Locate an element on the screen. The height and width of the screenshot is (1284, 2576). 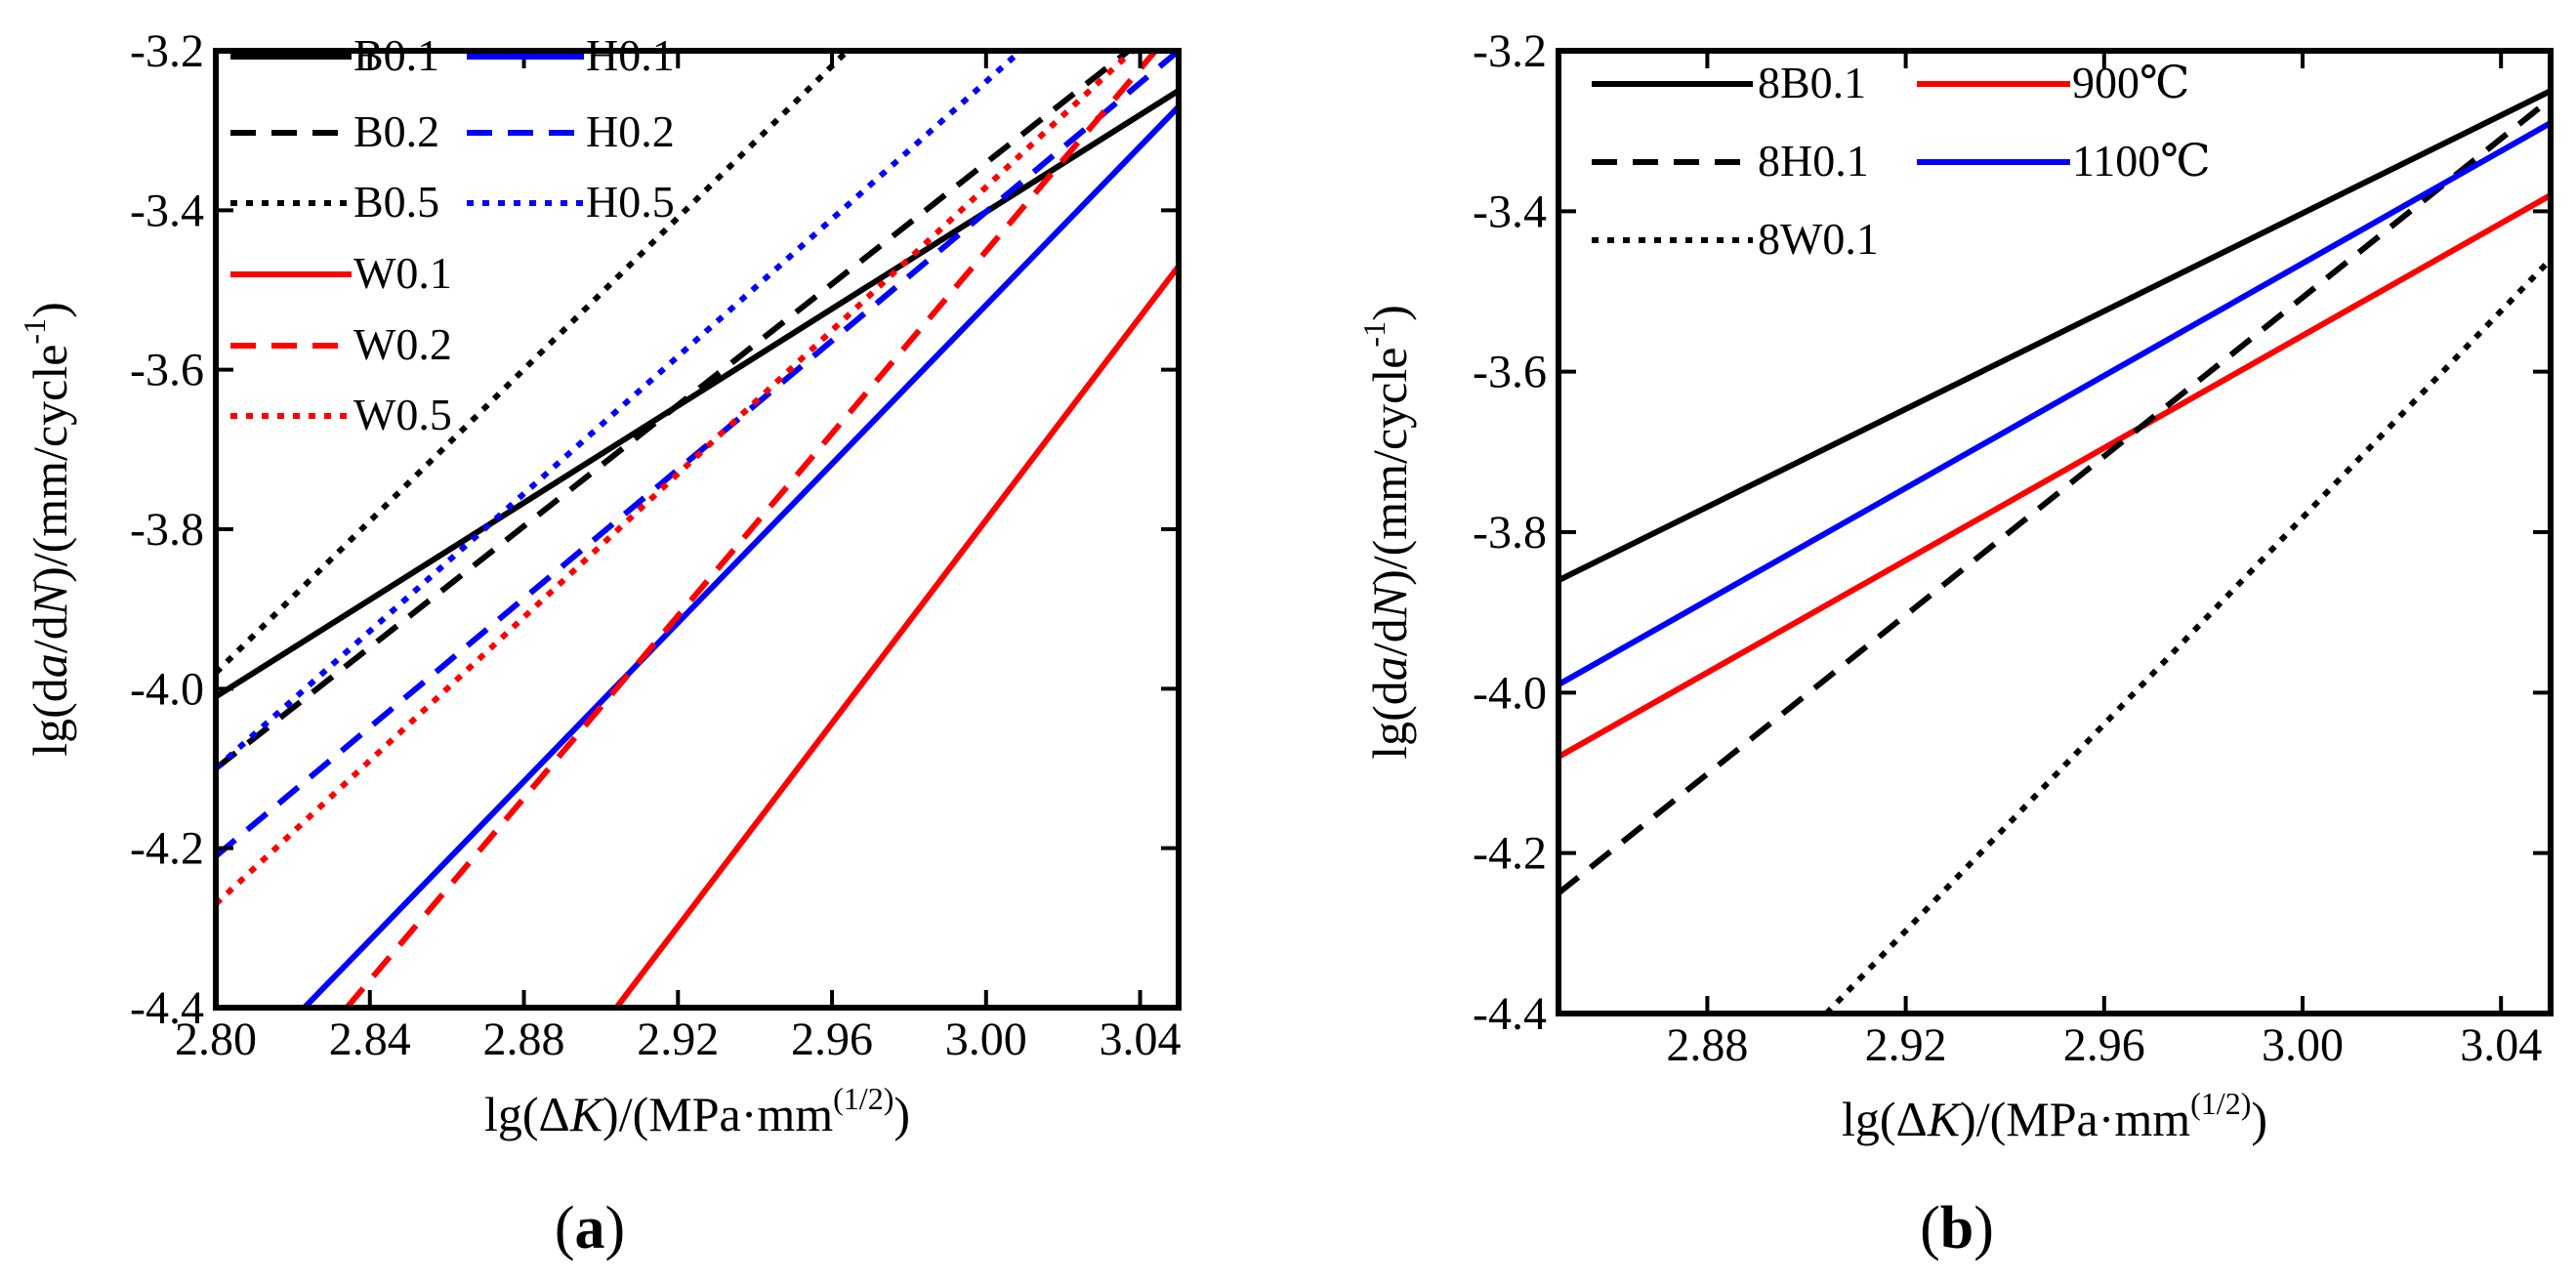
panel-a-legend-label-H0.2: H0.2 is located at coordinates (631, 131).